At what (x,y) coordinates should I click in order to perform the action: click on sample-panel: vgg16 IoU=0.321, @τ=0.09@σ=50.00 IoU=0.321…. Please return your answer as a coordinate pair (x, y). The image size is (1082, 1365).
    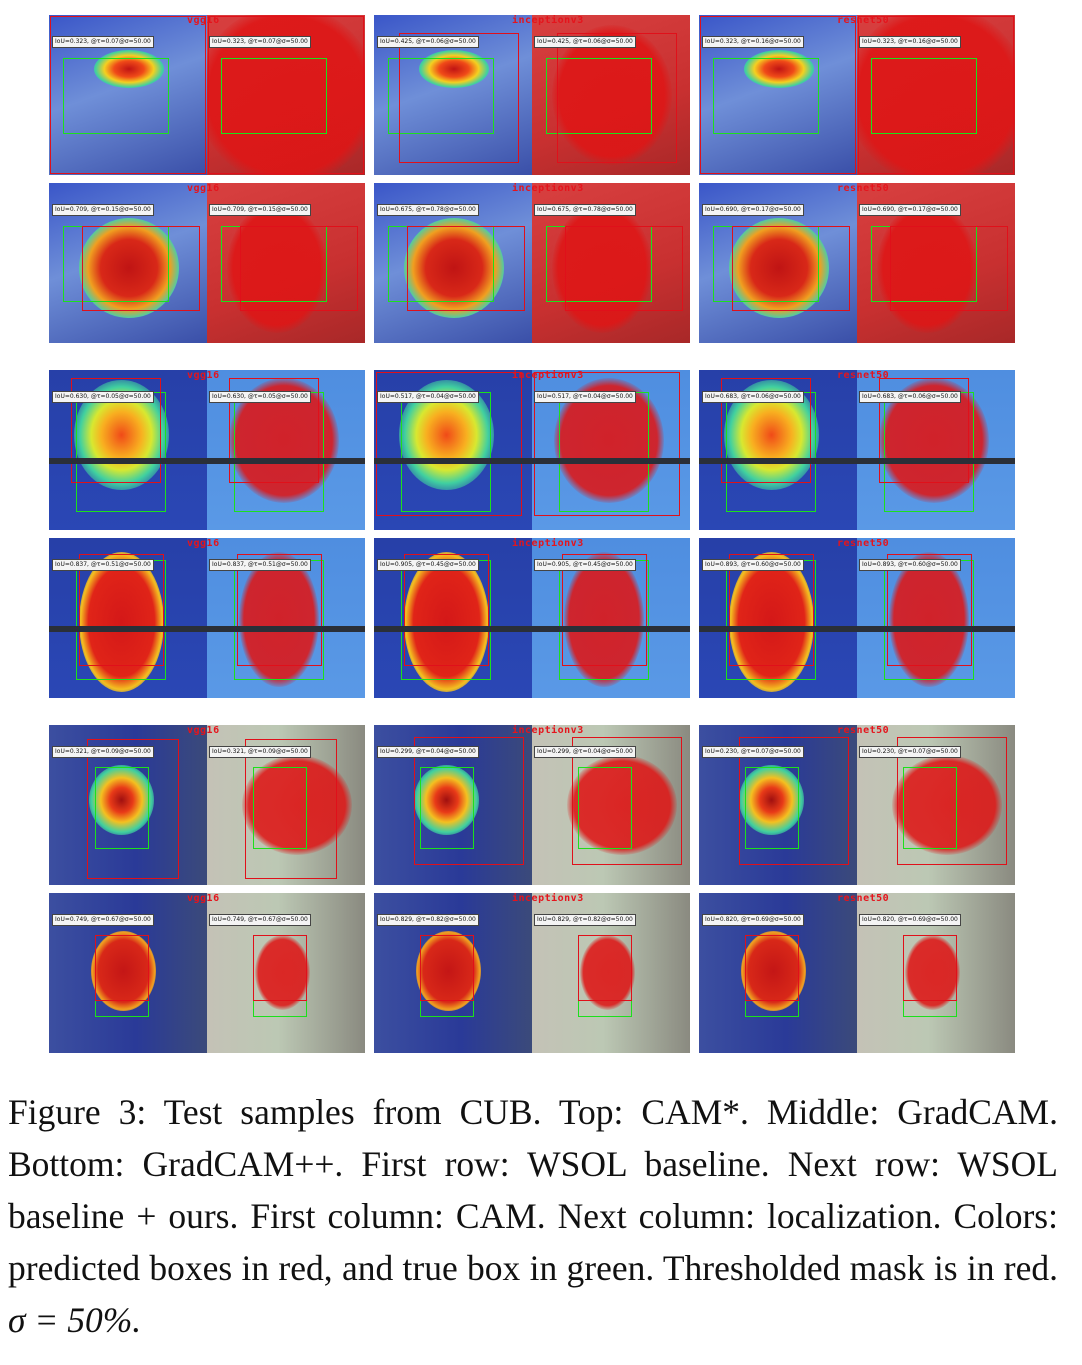
    Looking at the image, I should click on (207, 805).